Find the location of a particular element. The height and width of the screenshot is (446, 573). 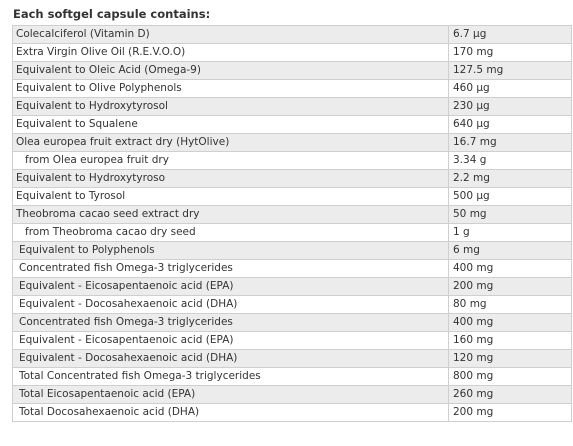

ingredient-amount: 80 mg is located at coordinates (510, 304).